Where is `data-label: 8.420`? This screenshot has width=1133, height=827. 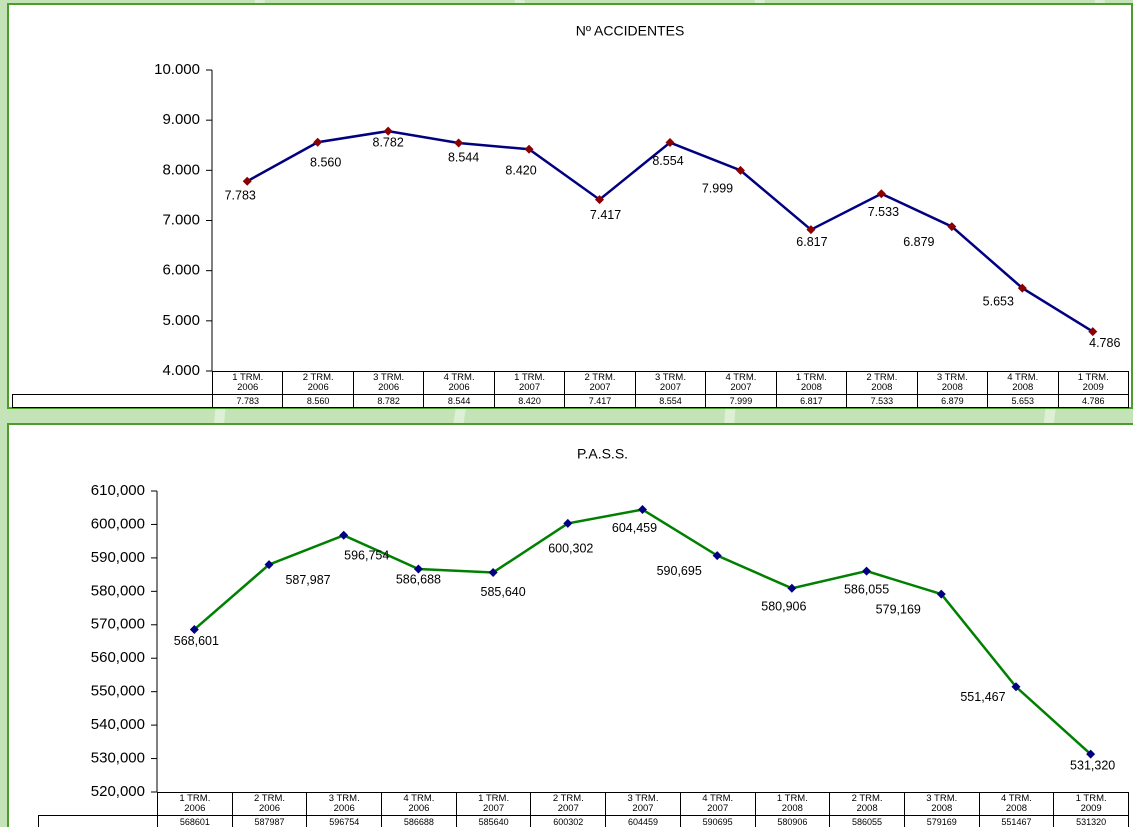
data-label: 8.420 is located at coordinates (520, 171).